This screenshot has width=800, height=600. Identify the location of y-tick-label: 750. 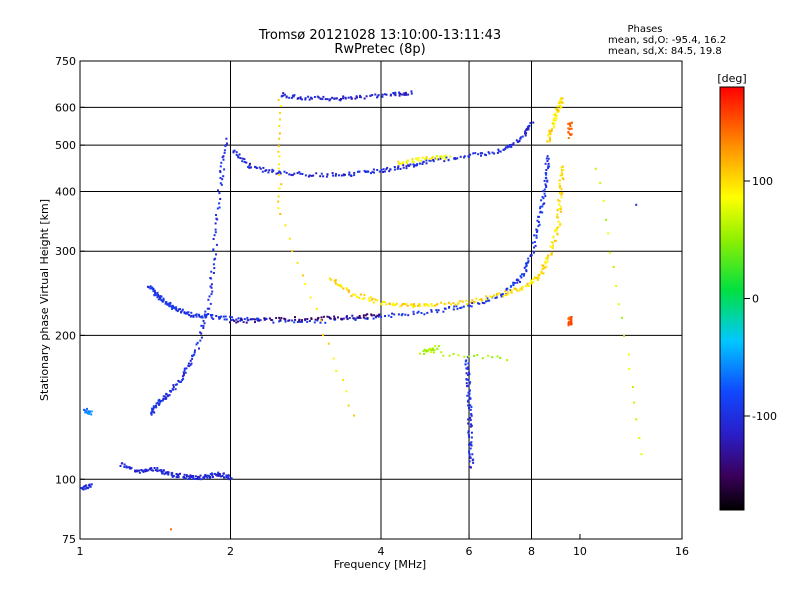
(65, 61).